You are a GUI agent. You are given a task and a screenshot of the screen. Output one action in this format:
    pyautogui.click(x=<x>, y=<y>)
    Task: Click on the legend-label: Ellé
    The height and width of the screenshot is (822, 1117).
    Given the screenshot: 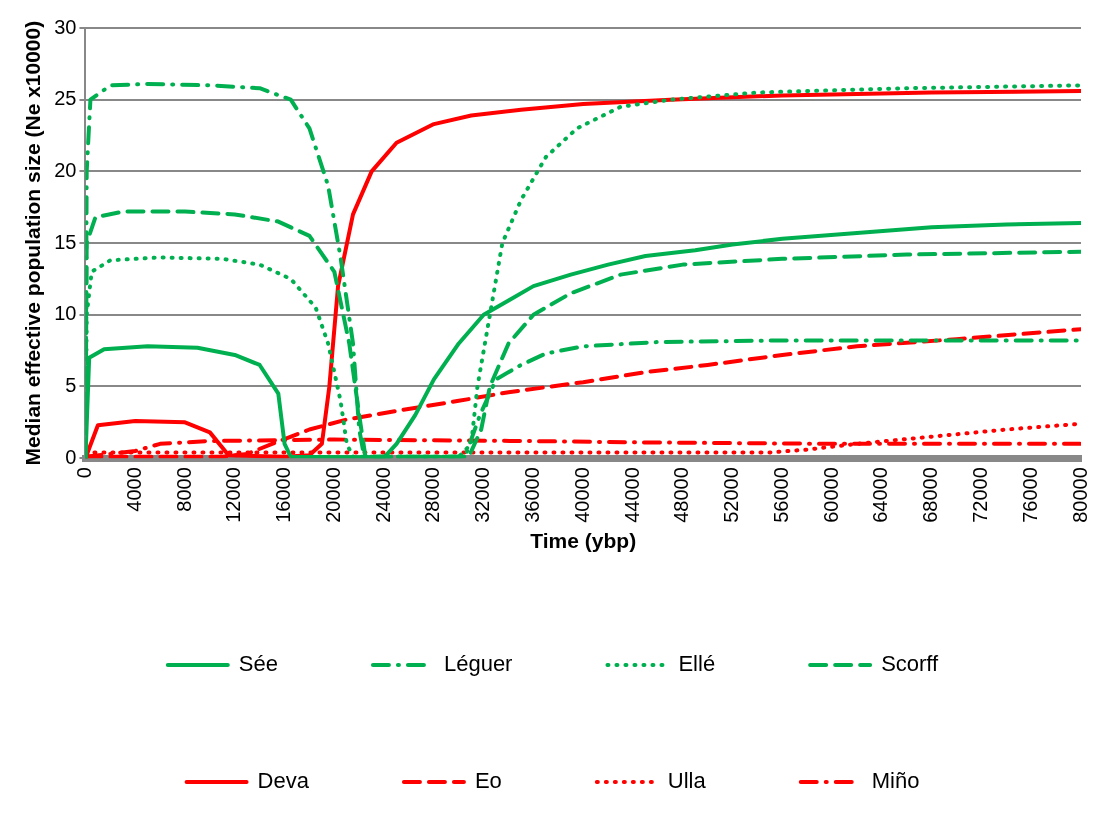 What is the action you would take?
    pyautogui.click(x=697, y=664)
    